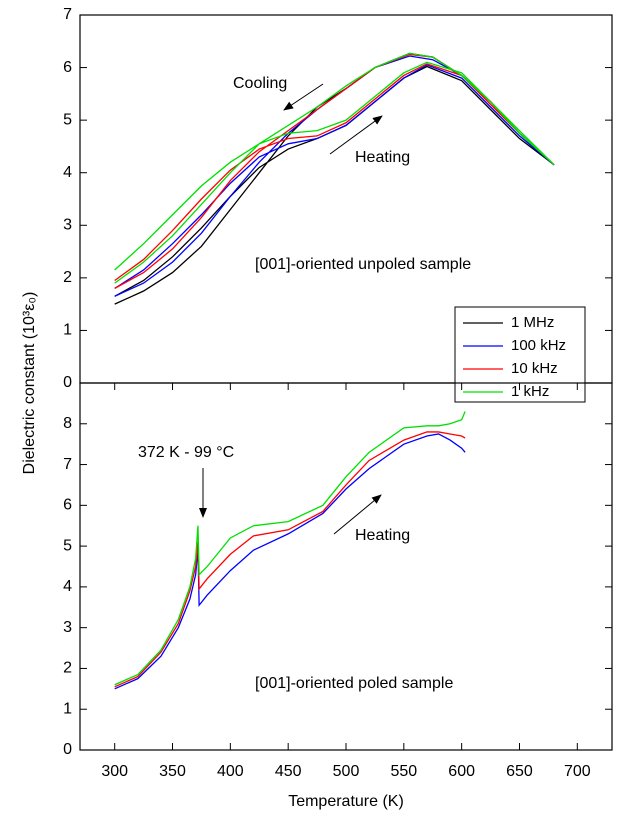  I want to click on legend-label: 100 kHz, so click(538, 345).